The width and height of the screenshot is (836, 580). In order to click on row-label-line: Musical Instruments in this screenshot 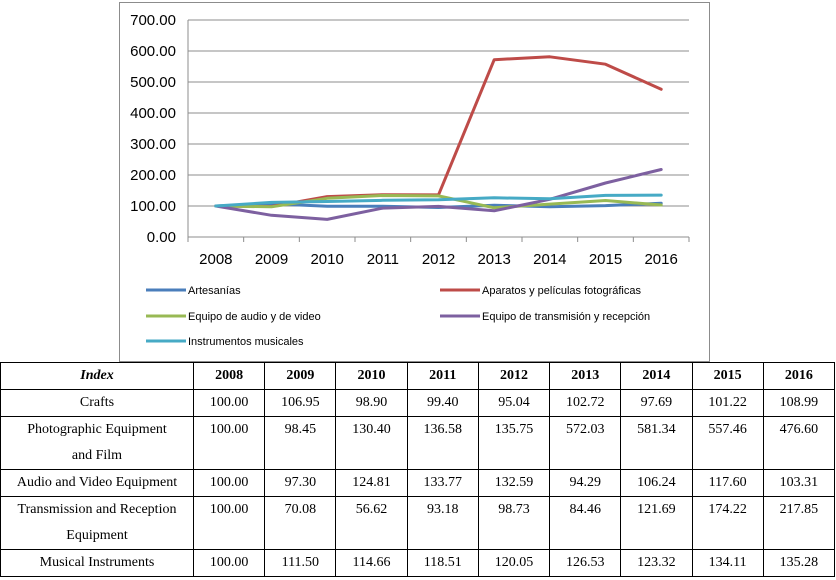, I will do `click(97, 562)`.